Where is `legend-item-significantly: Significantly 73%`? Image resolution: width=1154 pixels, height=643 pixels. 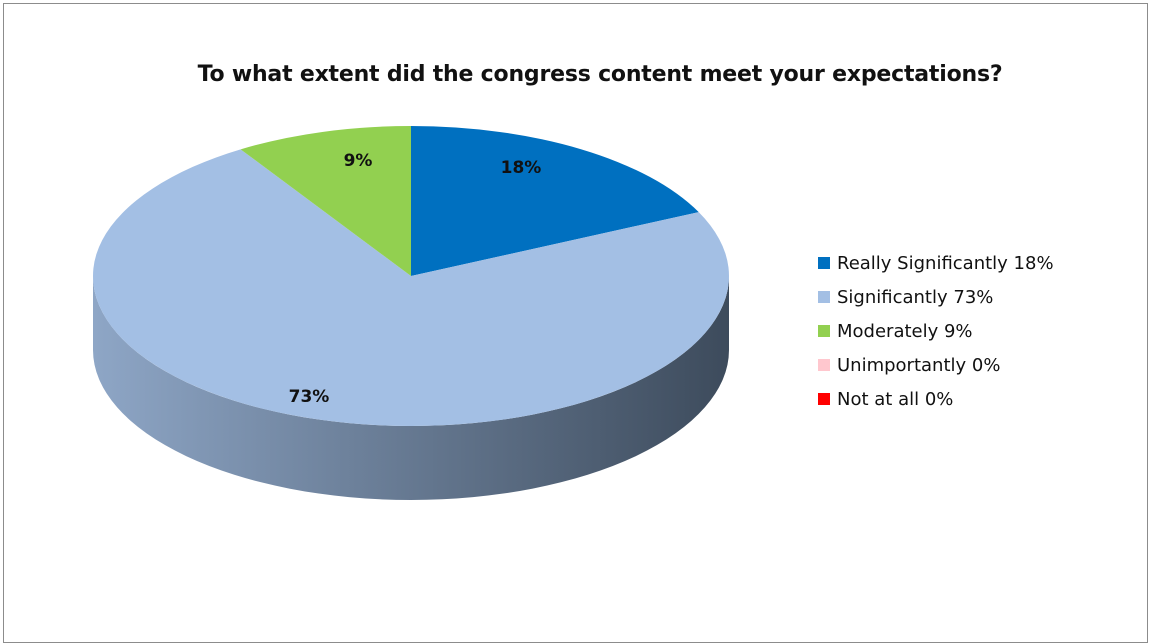
legend-item-significantly: Significantly 73% is located at coordinates (936, 297).